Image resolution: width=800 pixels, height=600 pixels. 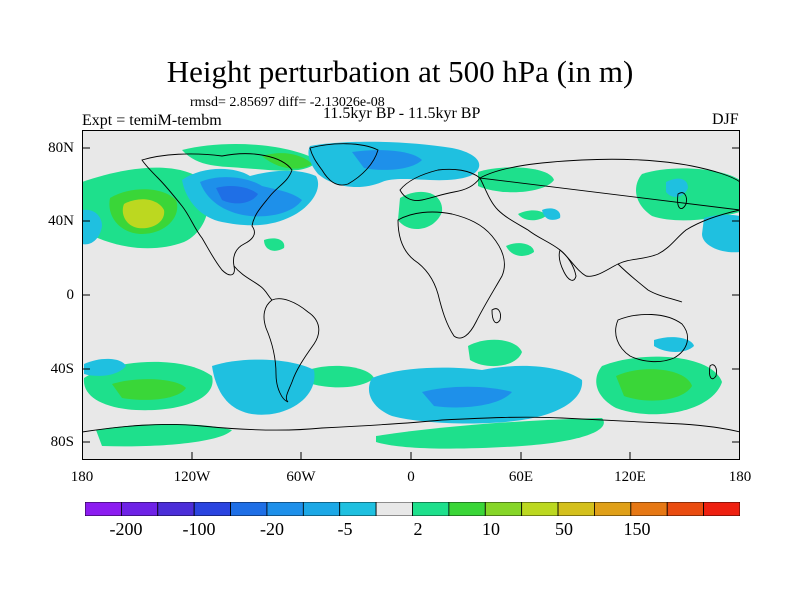 What do you see at coordinates (418, 529) in the screenshot?
I see `colorbar-label-2: 2` at bounding box center [418, 529].